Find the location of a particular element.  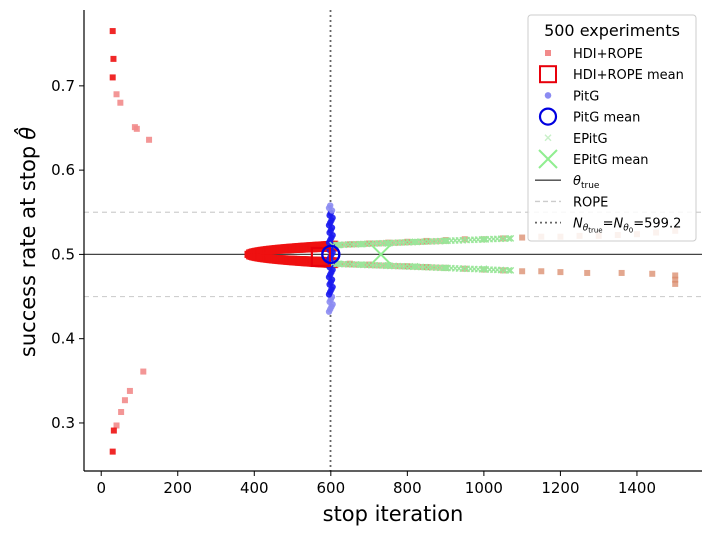

y-tick-label: 0.5 is located at coordinates (63, 254).